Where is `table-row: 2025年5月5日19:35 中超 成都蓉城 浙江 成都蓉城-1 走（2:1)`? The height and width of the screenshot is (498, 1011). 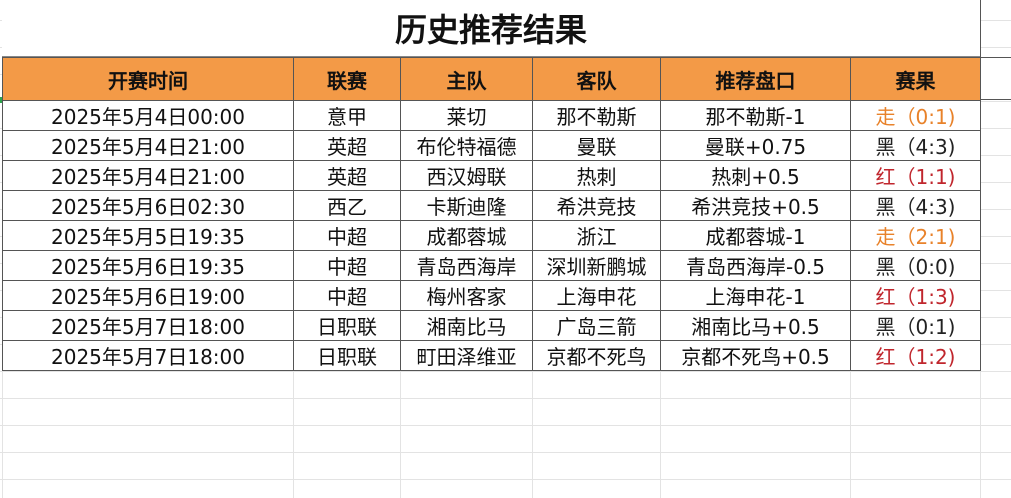 table-row: 2025年5月5日19:35 中超 成都蓉城 浙江 成都蓉城-1 走（2:1) is located at coordinates (491, 235).